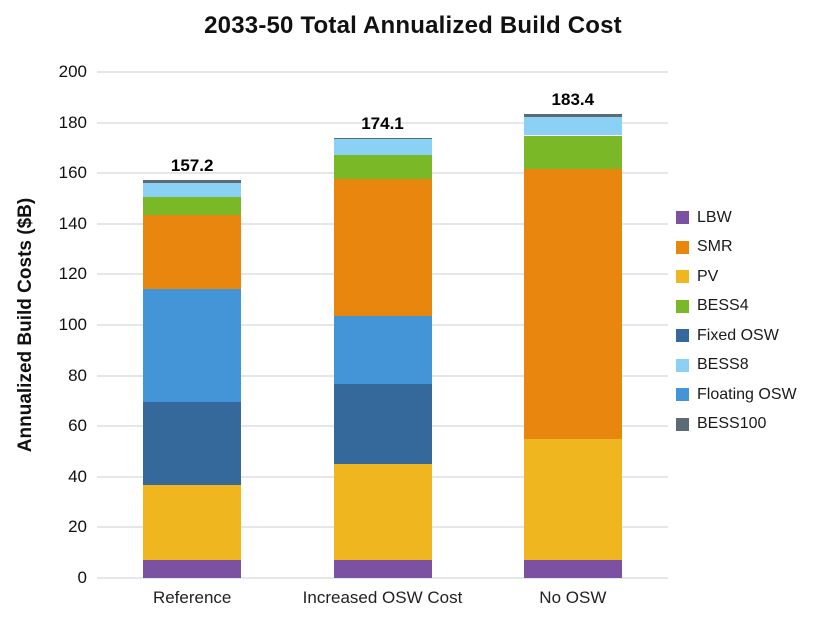 The image size is (826, 620). I want to click on bar-segment-reference-bess8, so click(192, 190).